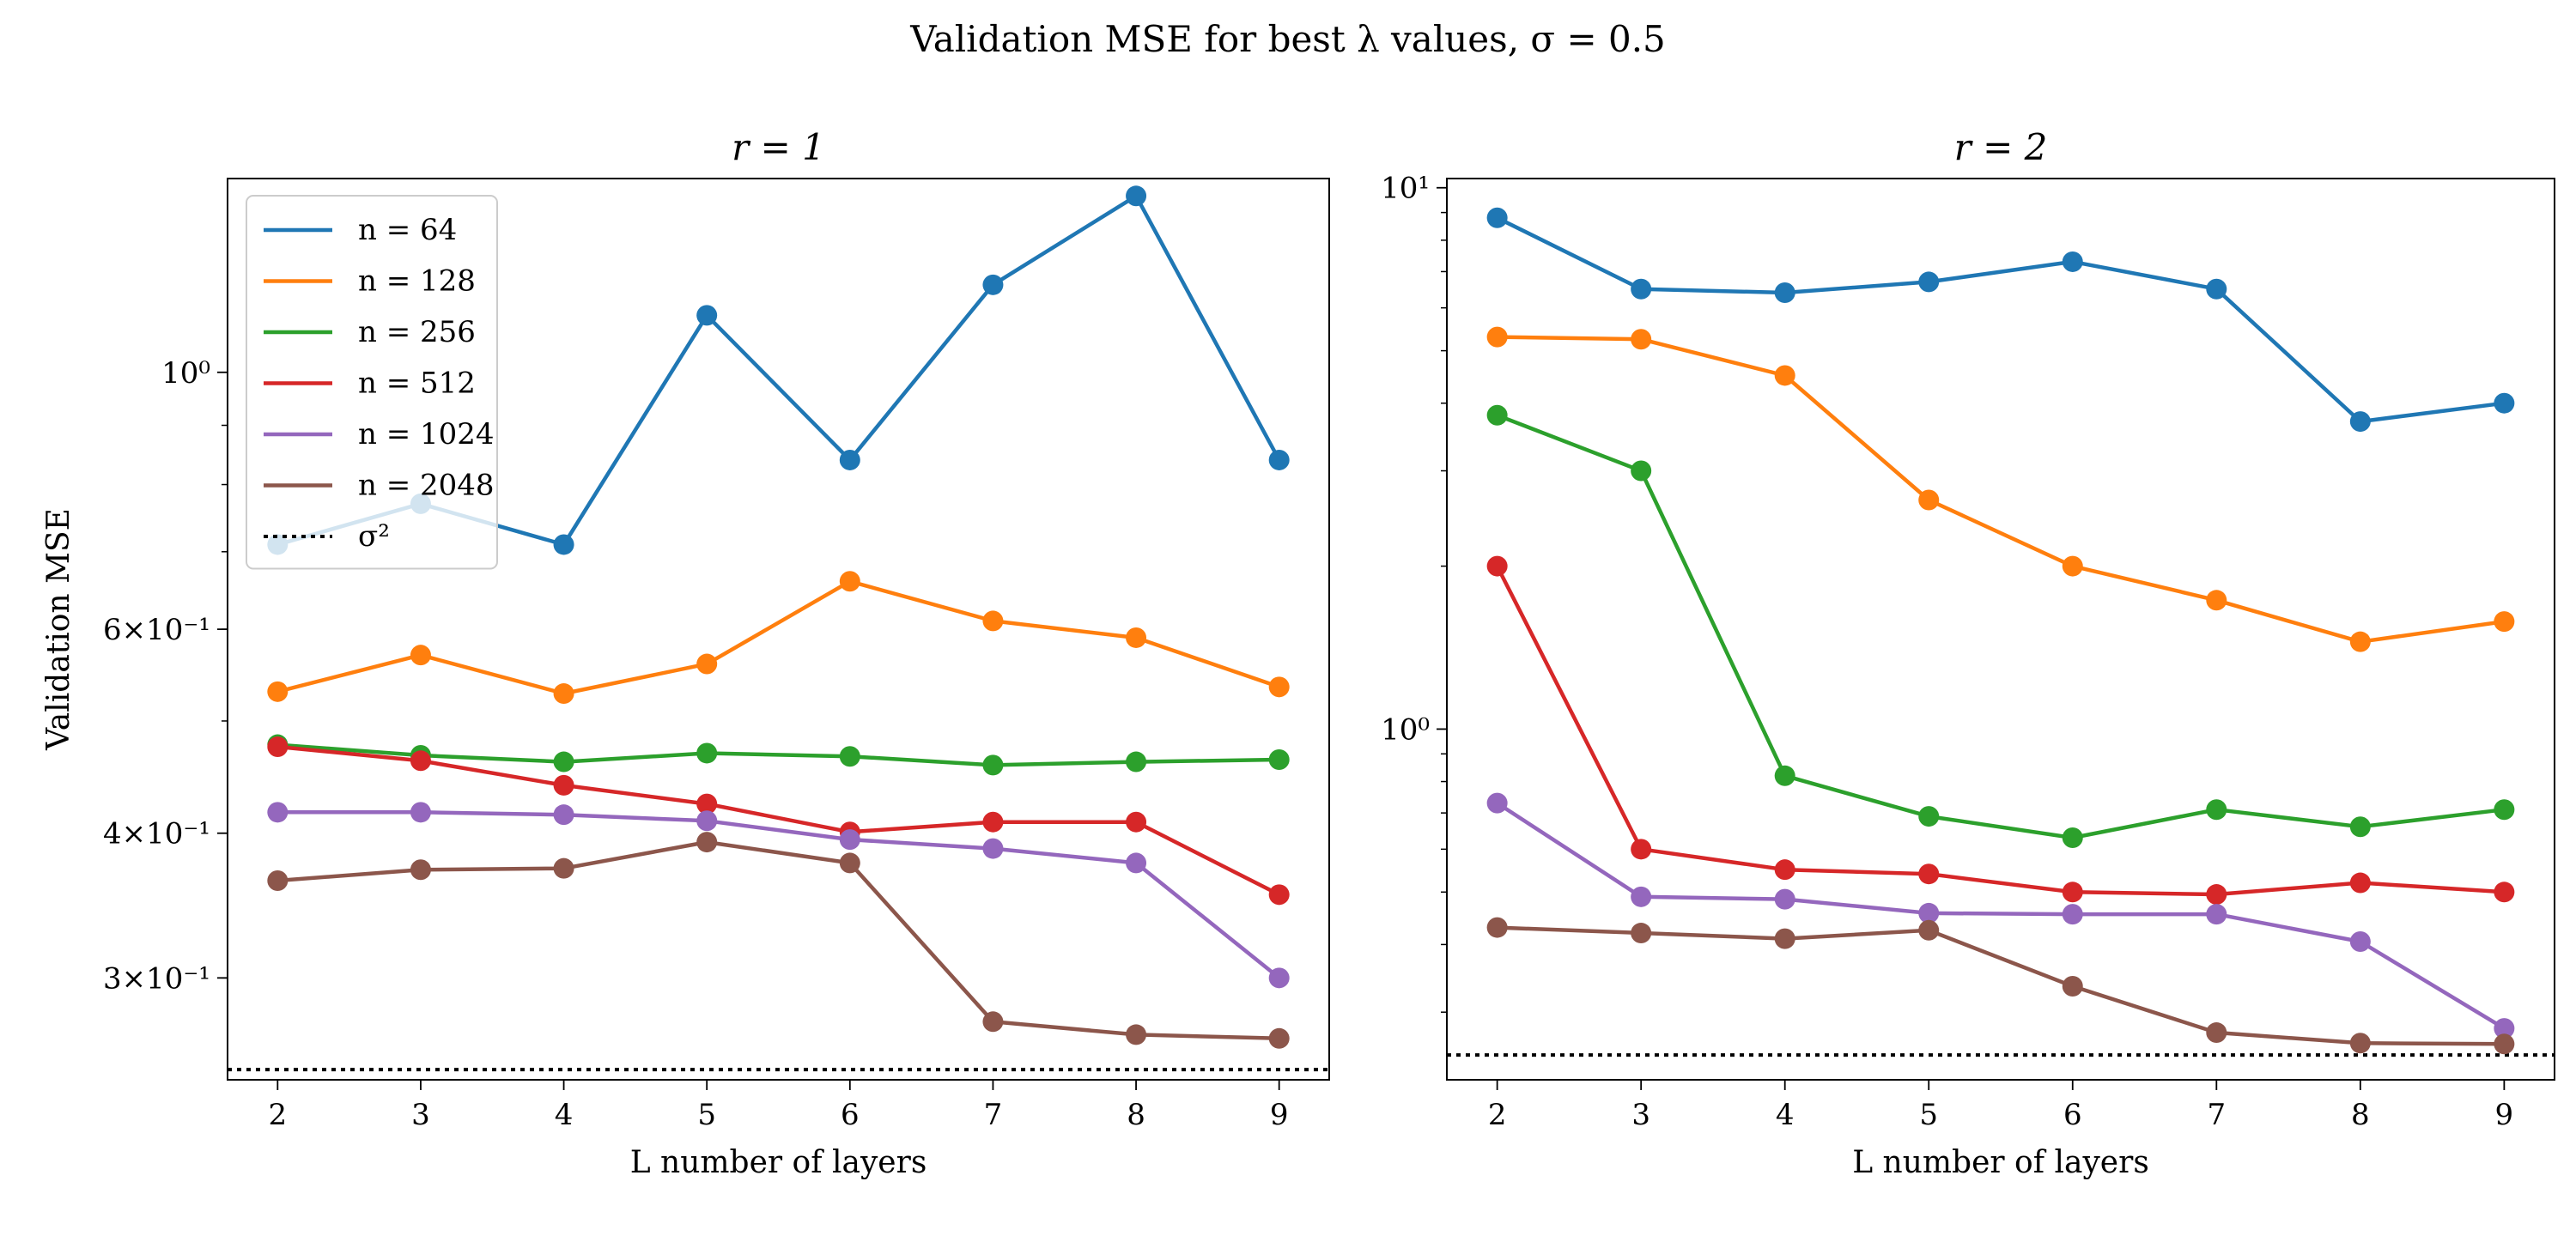 The width and height of the screenshot is (2576, 1236). What do you see at coordinates (706, 1115) in the screenshot?
I see `x-tick-label: 5` at bounding box center [706, 1115].